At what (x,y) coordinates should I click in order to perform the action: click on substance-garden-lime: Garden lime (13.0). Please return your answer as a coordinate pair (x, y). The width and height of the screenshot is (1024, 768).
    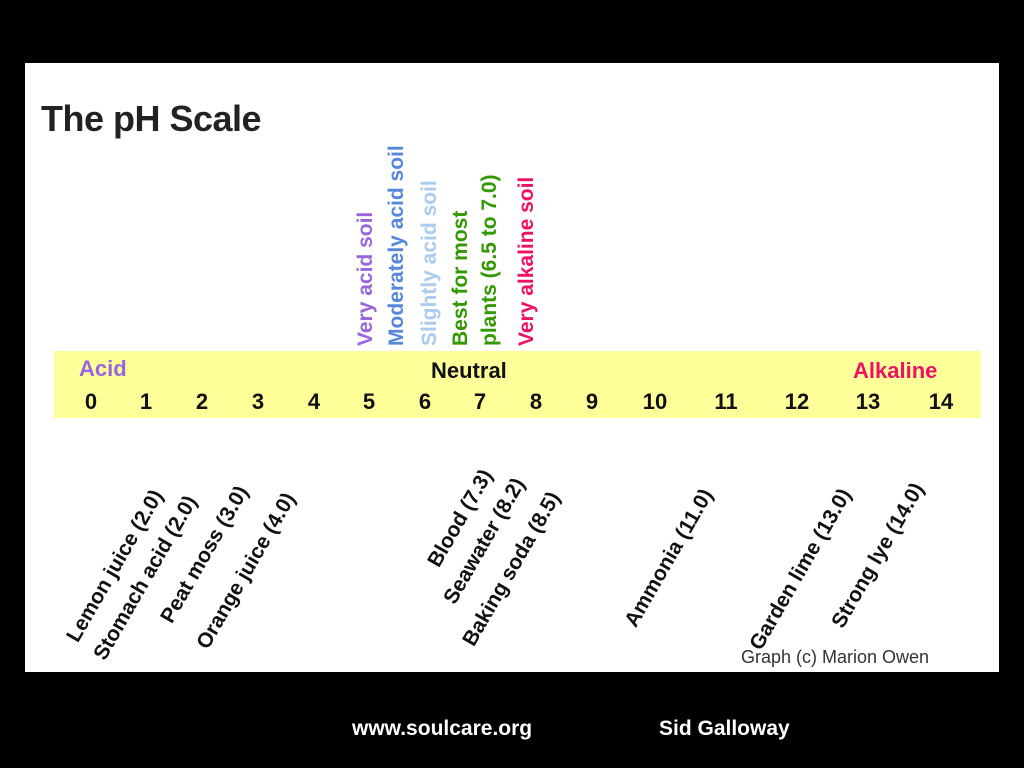
    Looking at the image, I should click on (801, 569).